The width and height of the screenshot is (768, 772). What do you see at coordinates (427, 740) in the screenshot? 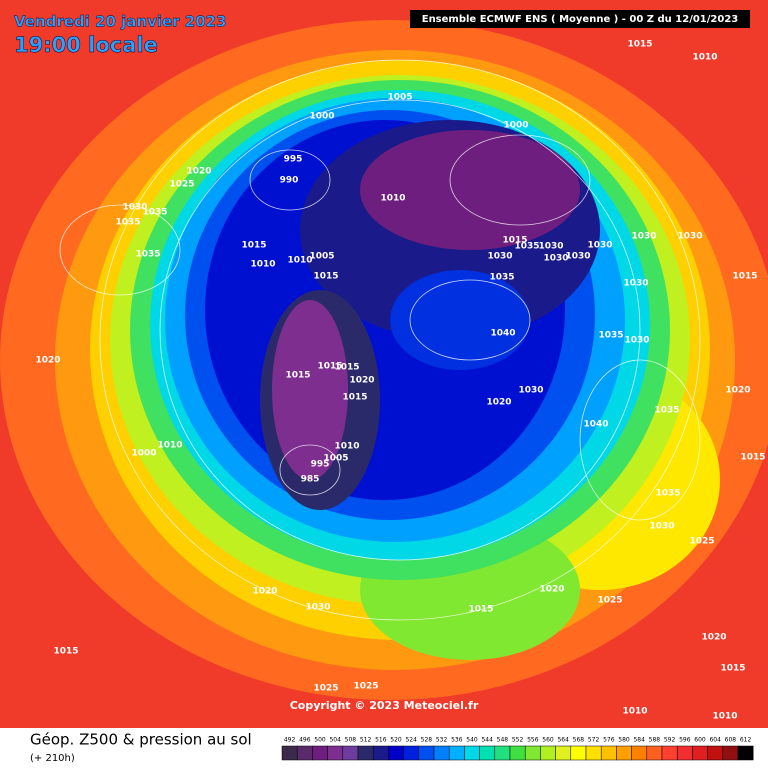
I see `scale-label: 528` at bounding box center [427, 740].